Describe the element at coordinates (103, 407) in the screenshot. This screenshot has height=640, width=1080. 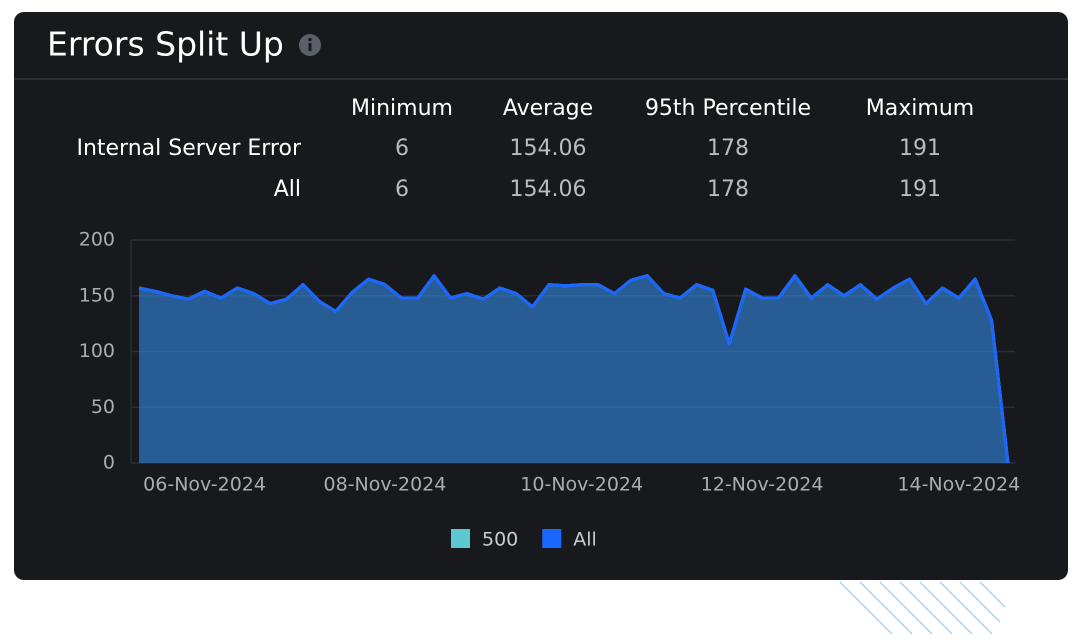
I see `y-tick-label: 50` at that location.